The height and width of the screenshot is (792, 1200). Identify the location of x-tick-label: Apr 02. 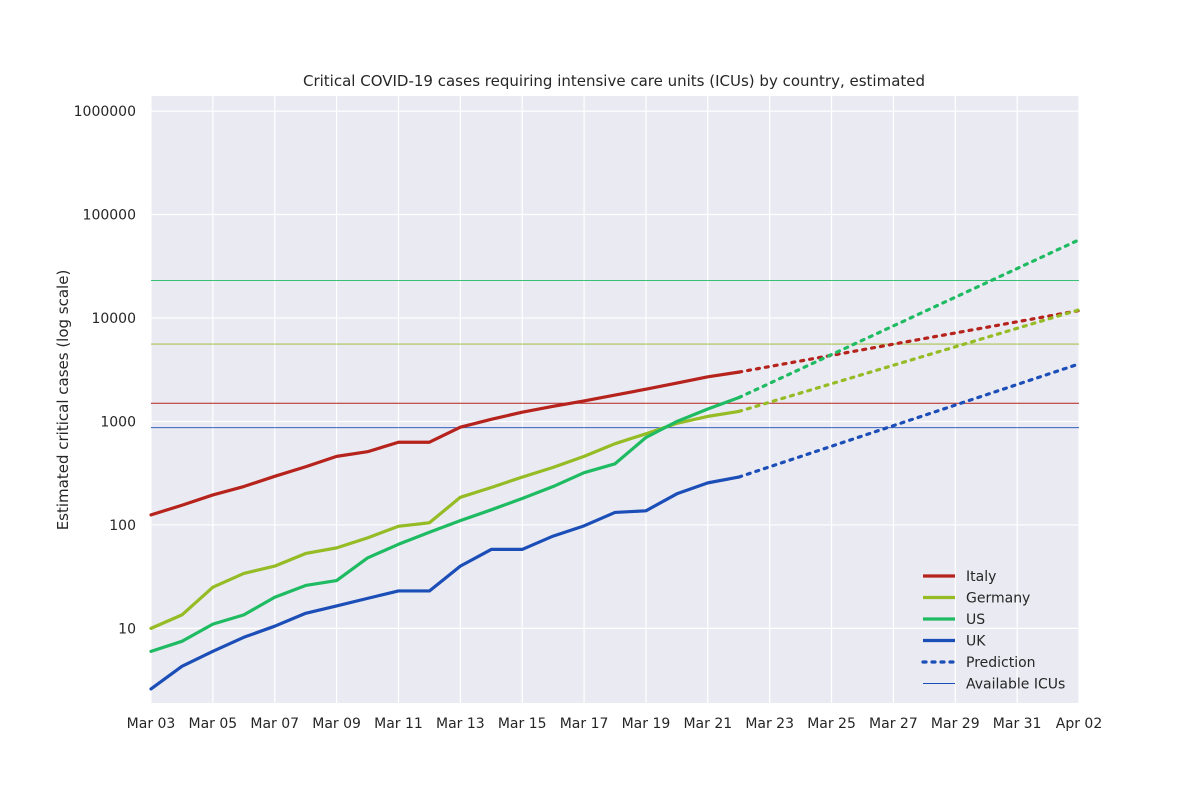
(1079, 724).